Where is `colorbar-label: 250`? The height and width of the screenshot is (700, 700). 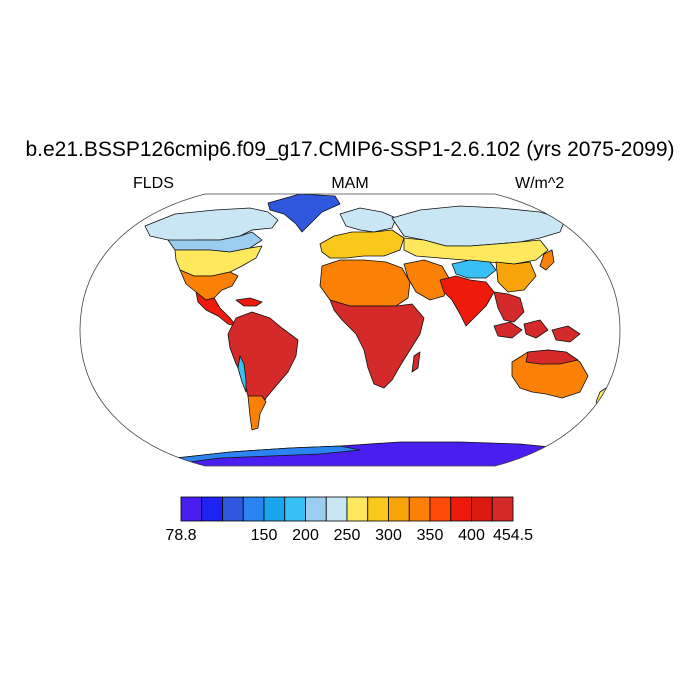
colorbar-label: 250 is located at coordinates (347, 535).